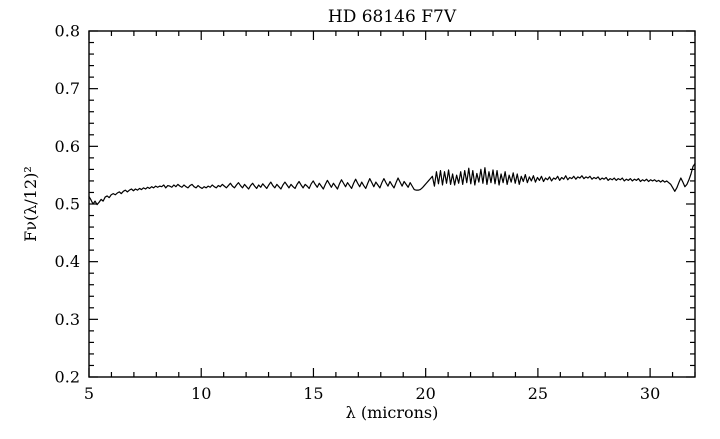 The width and height of the screenshot is (720, 439). I want to click on y-tick-label: 0.6, so click(67, 146).